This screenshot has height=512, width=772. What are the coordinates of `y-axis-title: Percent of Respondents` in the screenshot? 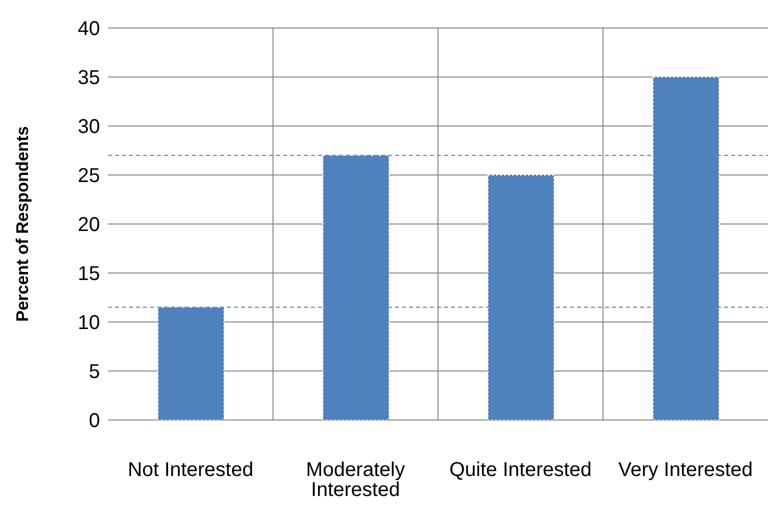 It's located at (22, 224).